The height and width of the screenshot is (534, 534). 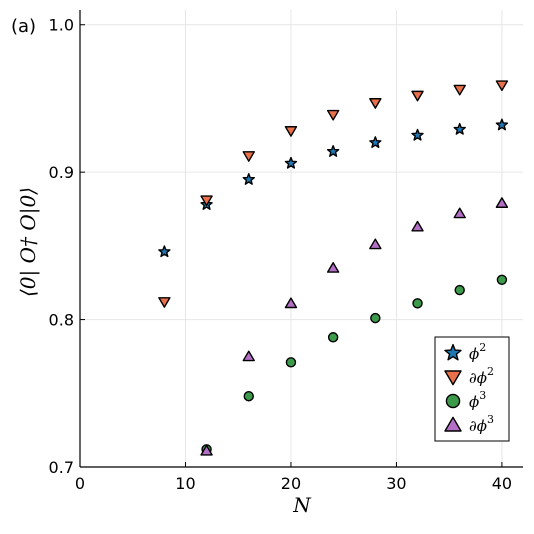 What do you see at coordinates (302, 505) in the screenshot?
I see `x-axis-title: N` at bounding box center [302, 505].